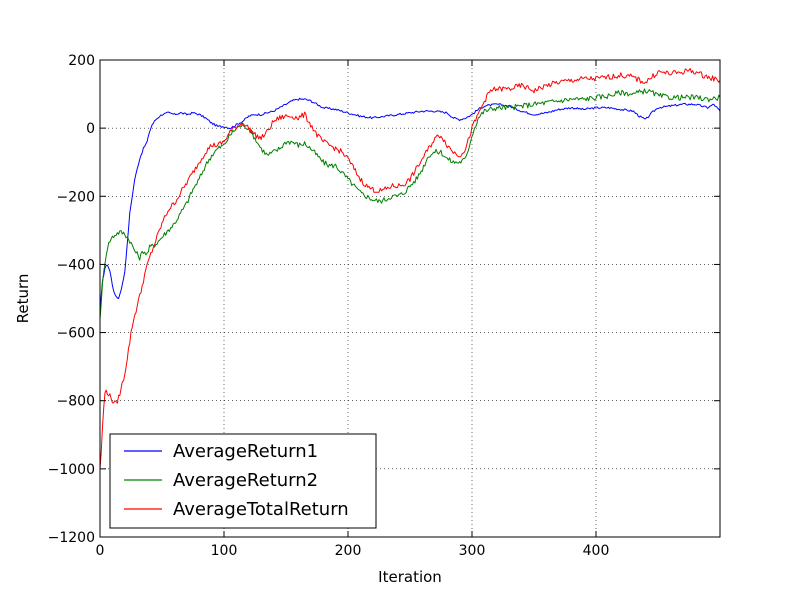  I want to click on legend-label: AverageReturn2, so click(245, 480).